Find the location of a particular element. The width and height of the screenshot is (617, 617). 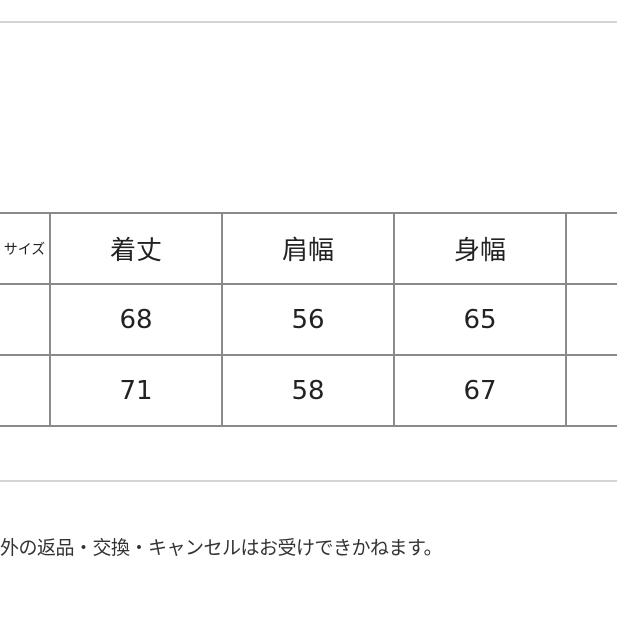

cell: 58 is located at coordinates (308, 390).